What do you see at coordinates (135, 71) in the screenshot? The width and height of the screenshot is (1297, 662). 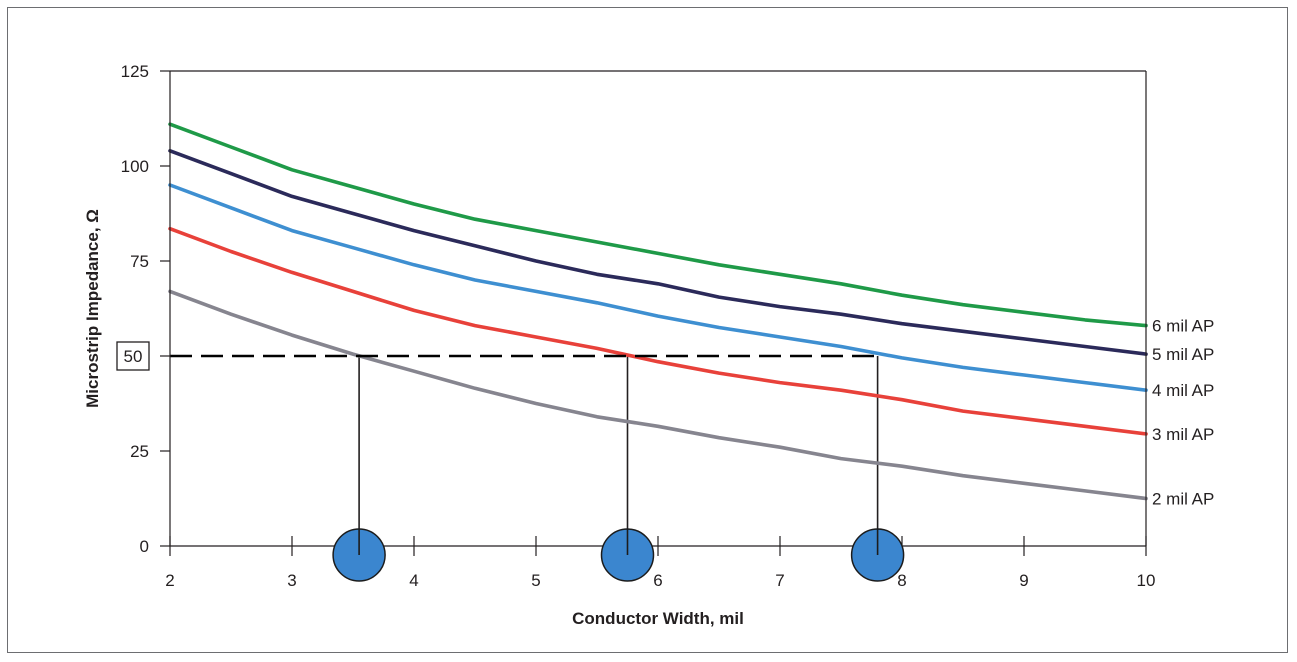 I see `y-tick-label: 125` at bounding box center [135, 71].